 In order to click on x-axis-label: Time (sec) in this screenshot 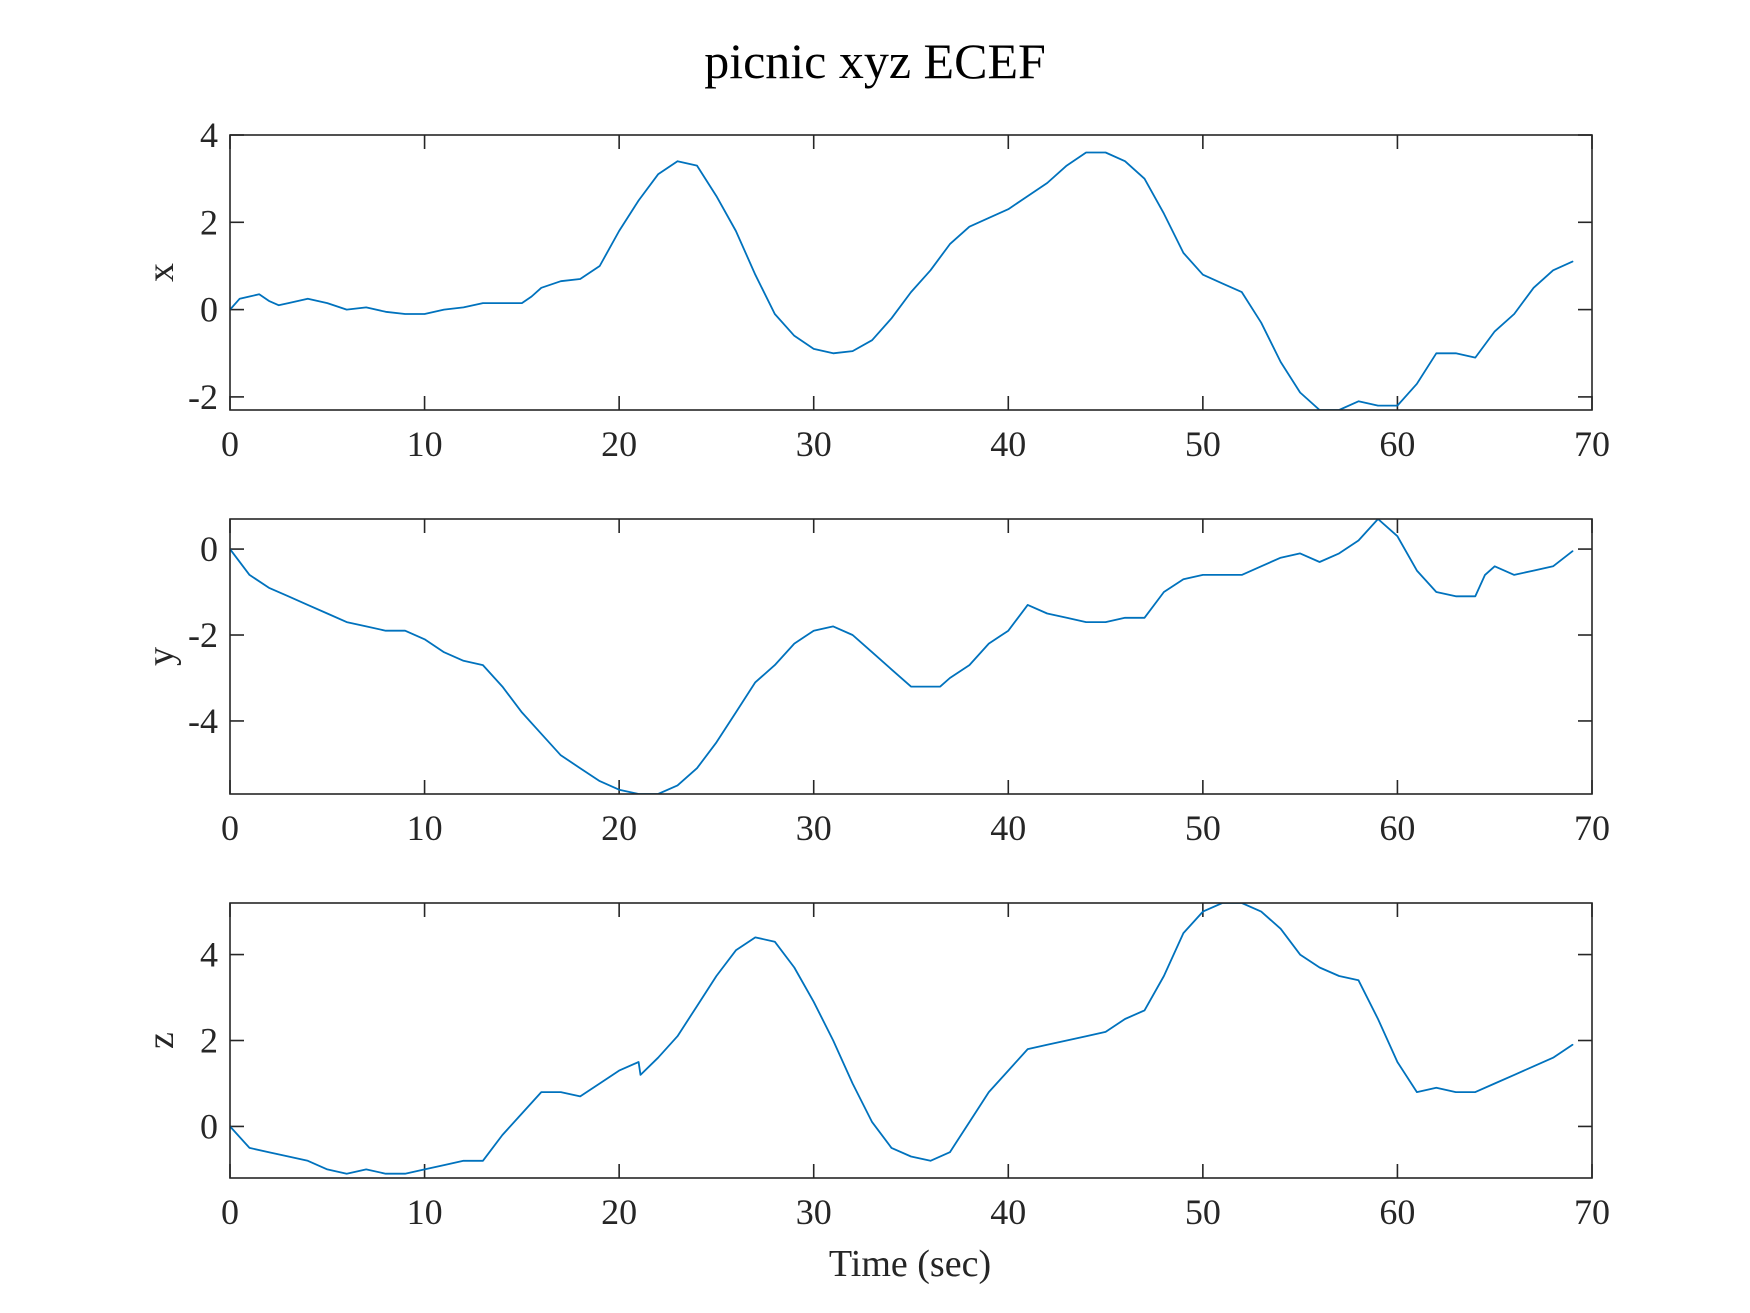, I will do `click(910, 1264)`.